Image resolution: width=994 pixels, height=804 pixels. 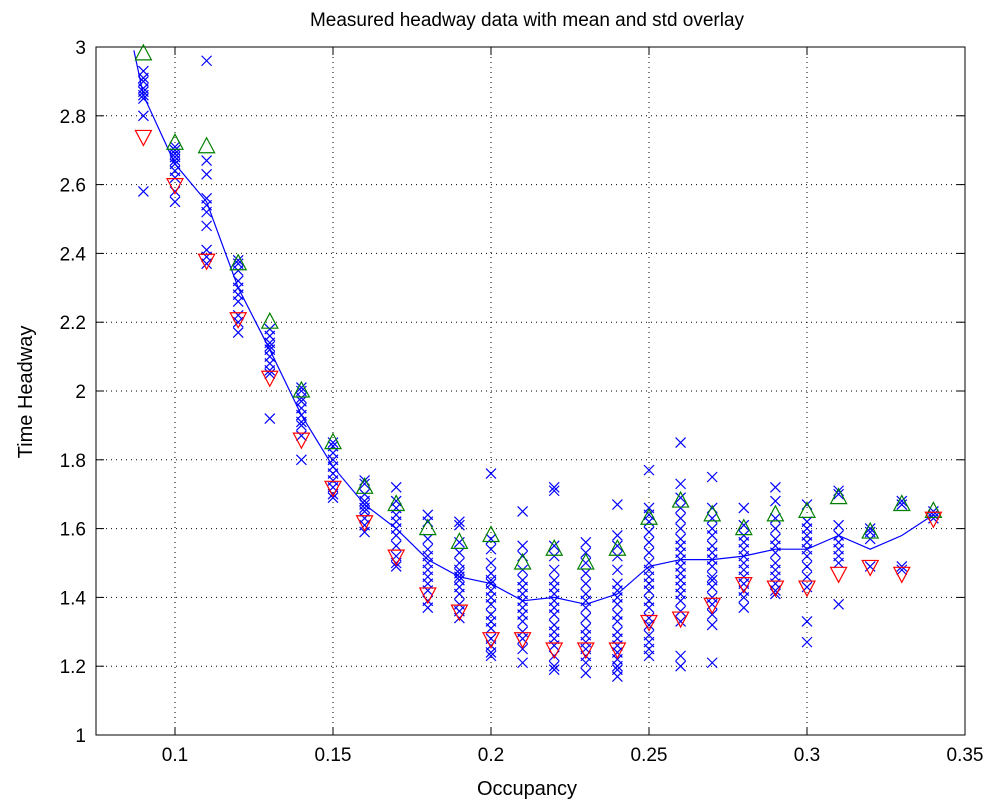 What do you see at coordinates (73, 461) in the screenshot?
I see `y-tick-label: 1.8` at bounding box center [73, 461].